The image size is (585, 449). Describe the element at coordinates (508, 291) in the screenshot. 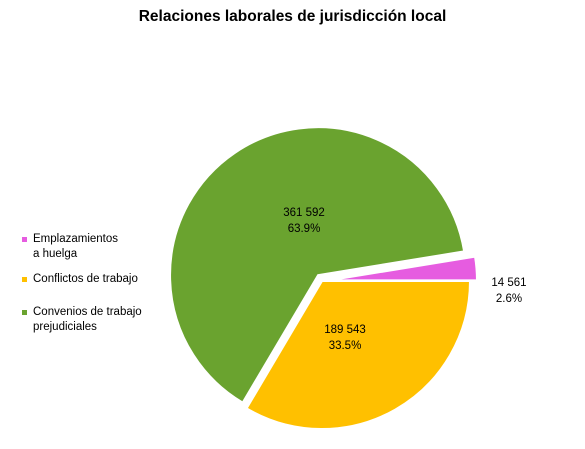

I see `data-label-emplazamientos: 14 561 2.6%` at that location.